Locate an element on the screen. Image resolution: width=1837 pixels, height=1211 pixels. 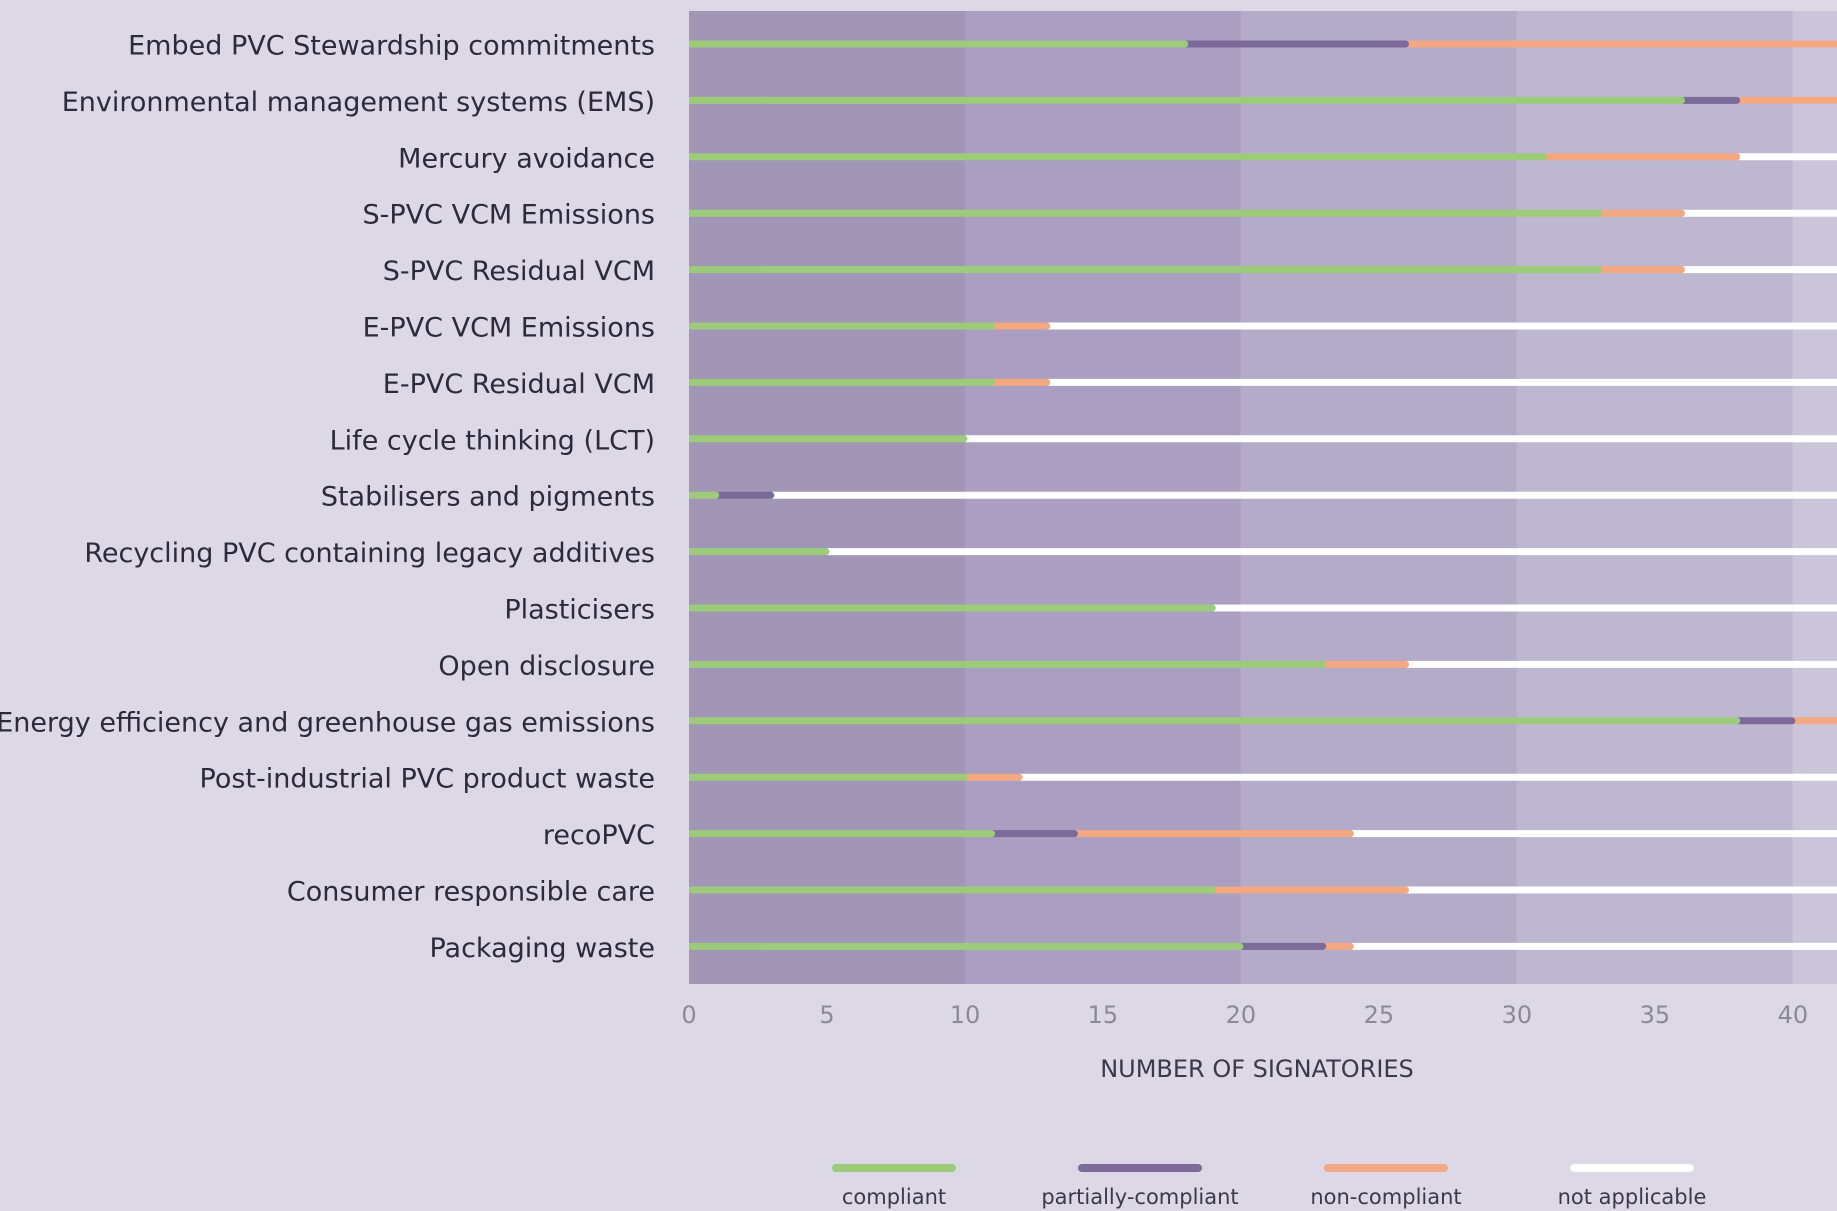
x-tick-label: 20 is located at coordinates (1241, 1015).